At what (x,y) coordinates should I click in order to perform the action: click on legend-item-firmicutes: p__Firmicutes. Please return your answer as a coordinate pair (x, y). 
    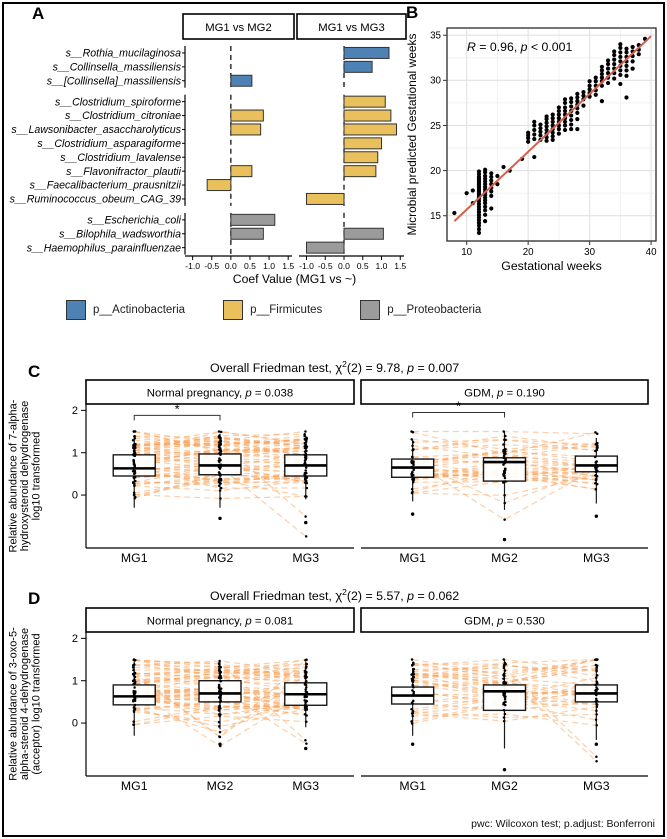
    Looking at the image, I should click on (272, 310).